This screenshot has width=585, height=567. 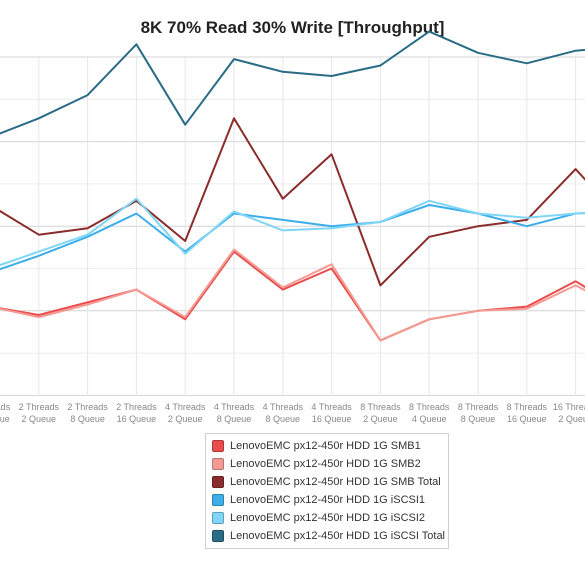 I want to click on x-tick-label: 8 Threads 8 Queue, so click(x=478, y=413).